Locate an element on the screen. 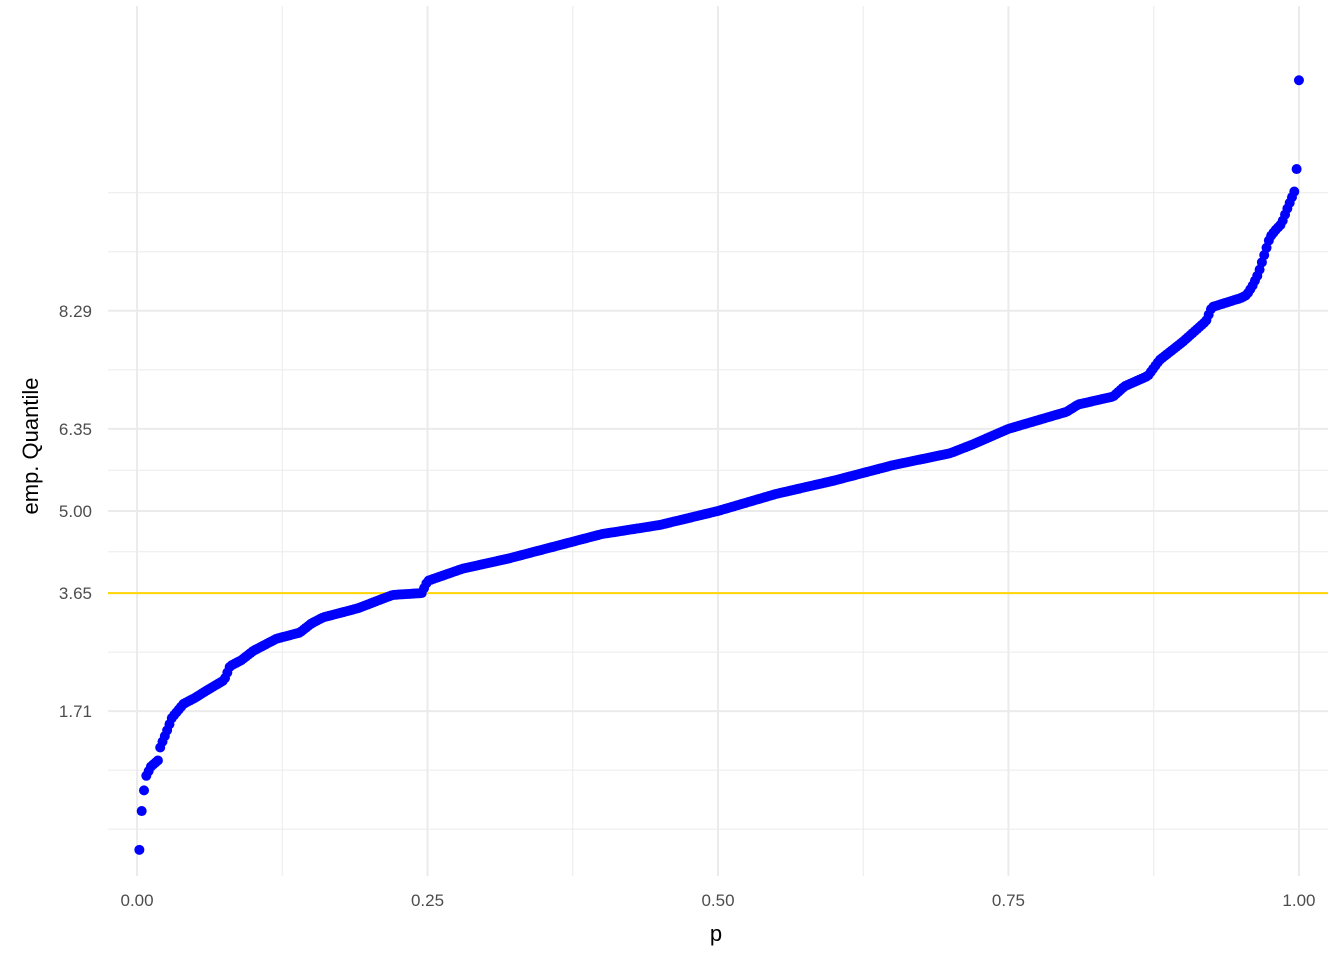  x-tick-labels: 0.00 0.25 0.50 0.75 1.00 is located at coordinates (718, 900).